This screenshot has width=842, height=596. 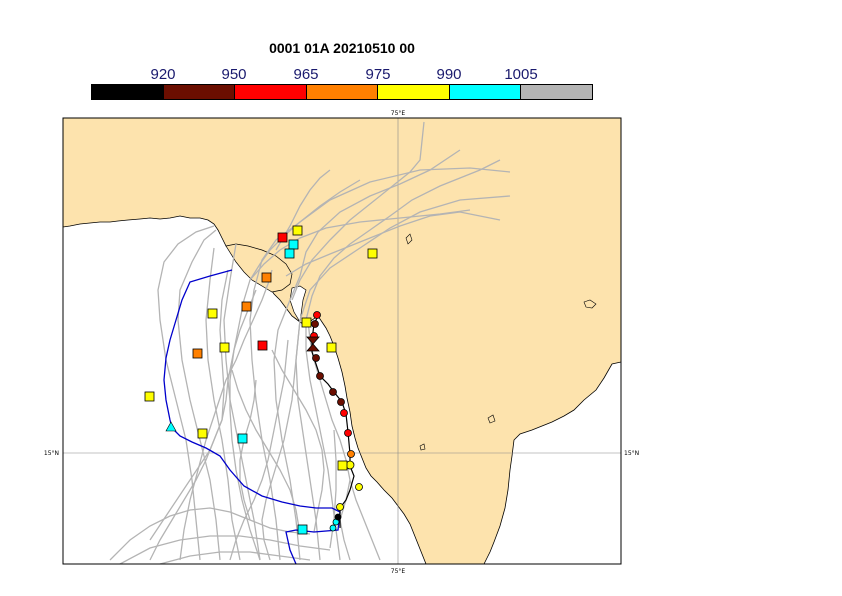 What do you see at coordinates (378, 74) in the screenshot?
I see `colorbar-label-975: 975` at bounding box center [378, 74].